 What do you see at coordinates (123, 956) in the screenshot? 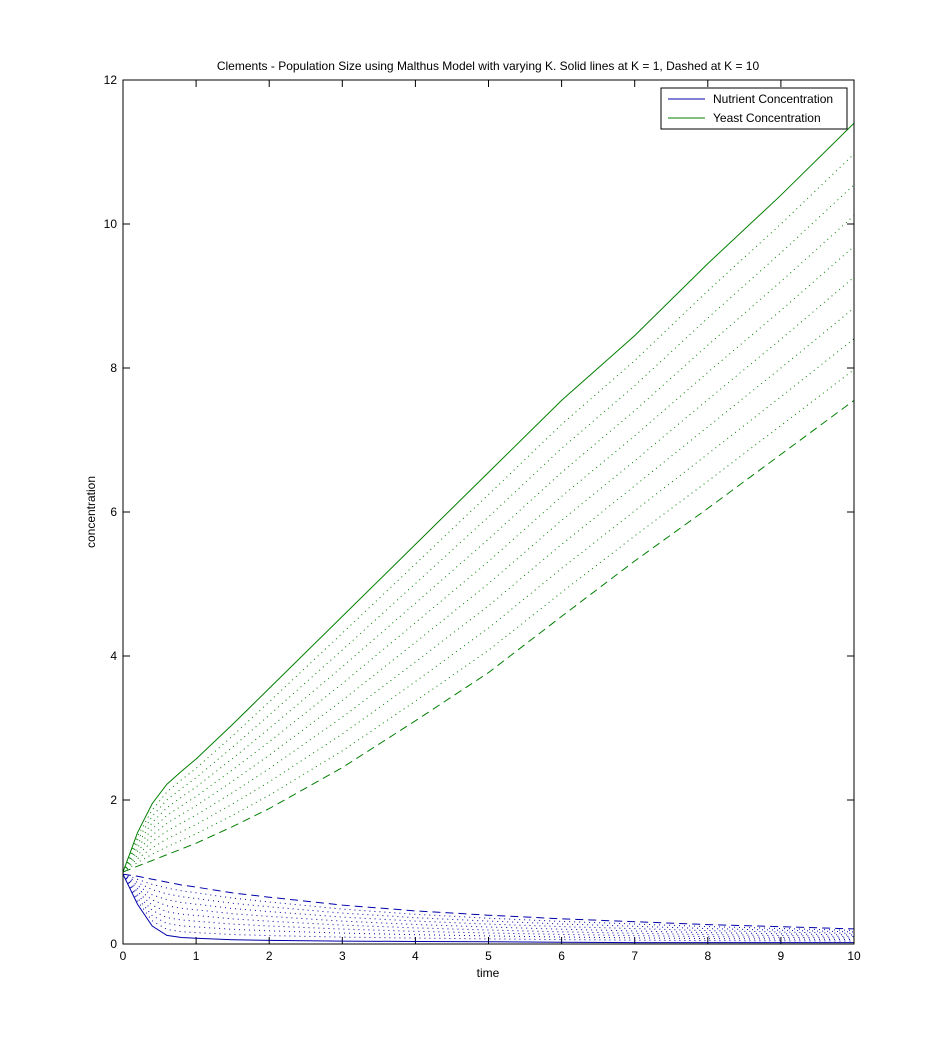
I see `x-tick-label: 0` at bounding box center [123, 956].